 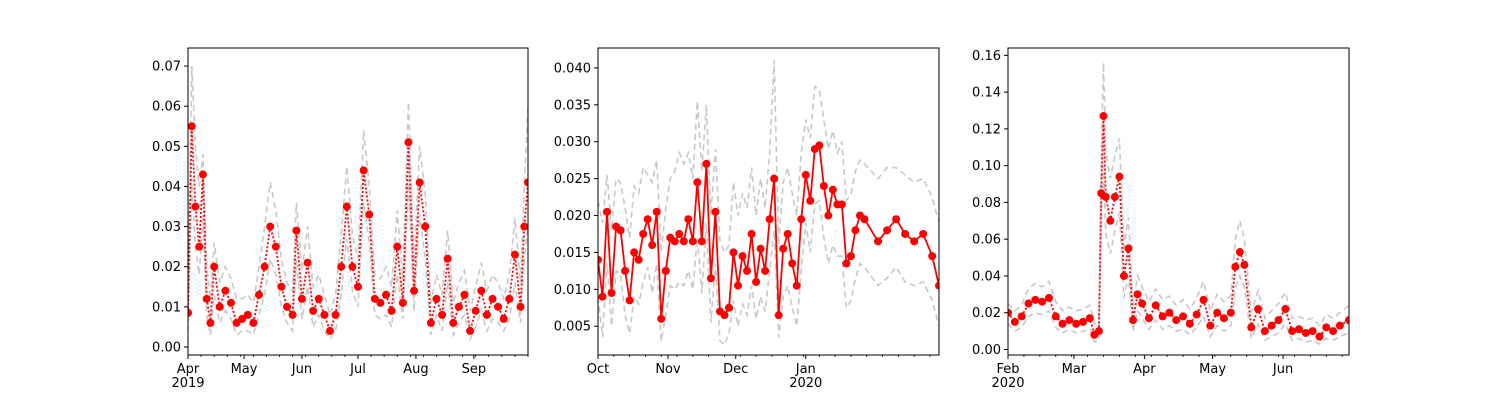 What do you see at coordinates (1212, 369) in the screenshot?
I see `x-tick-label: May` at bounding box center [1212, 369].